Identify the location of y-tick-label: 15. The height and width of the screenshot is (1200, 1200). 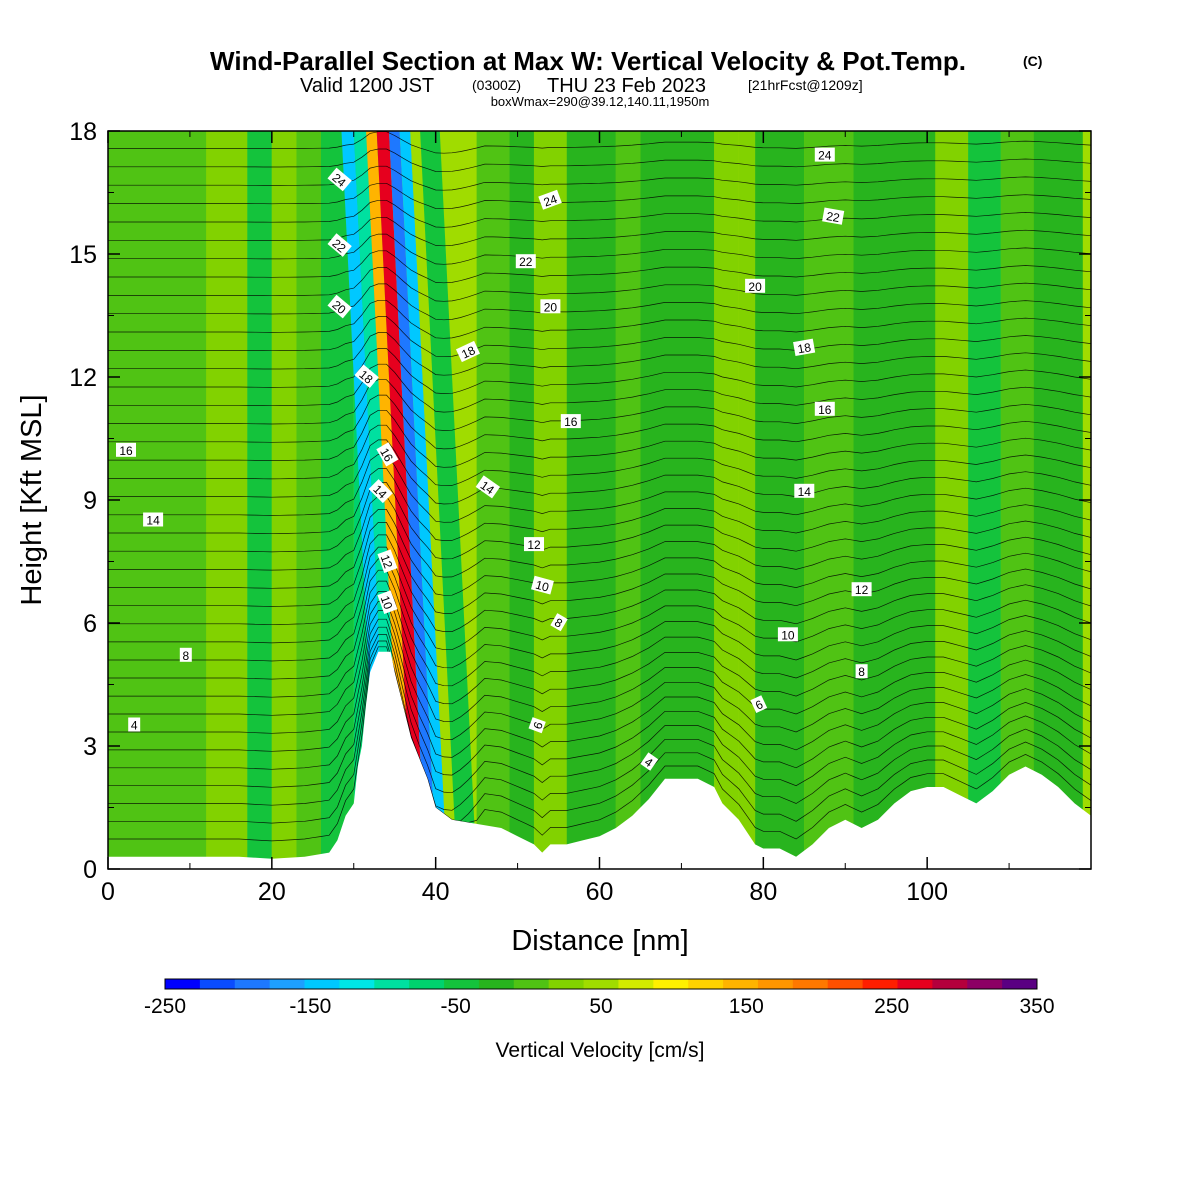
(83, 255).